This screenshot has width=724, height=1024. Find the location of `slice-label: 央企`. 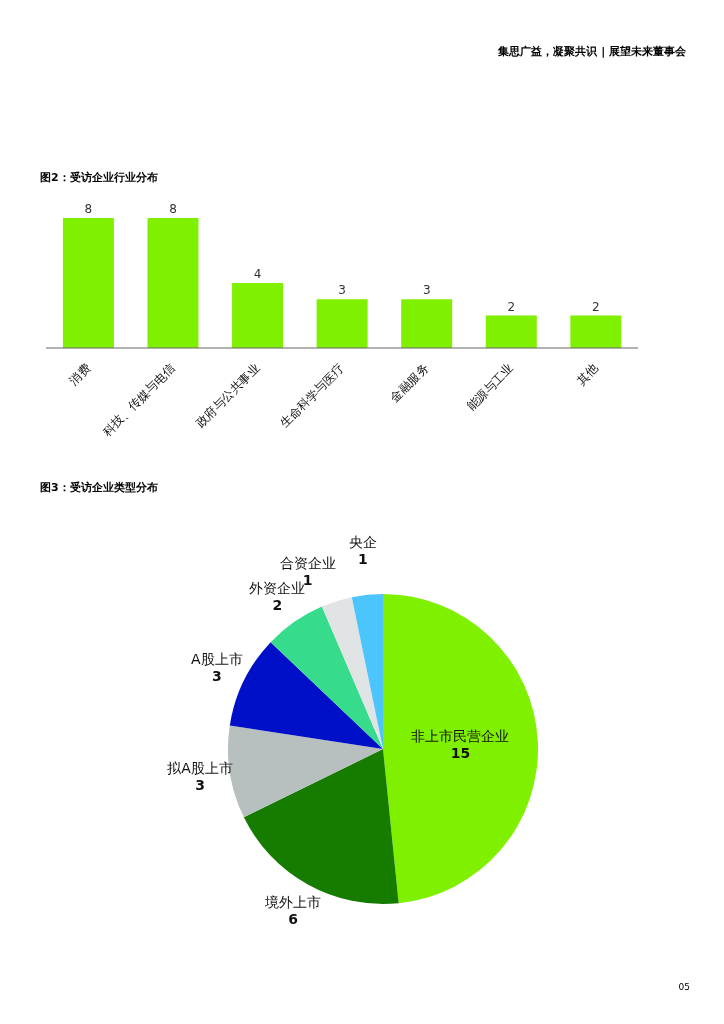

slice-label: 央企 is located at coordinates (362, 542).